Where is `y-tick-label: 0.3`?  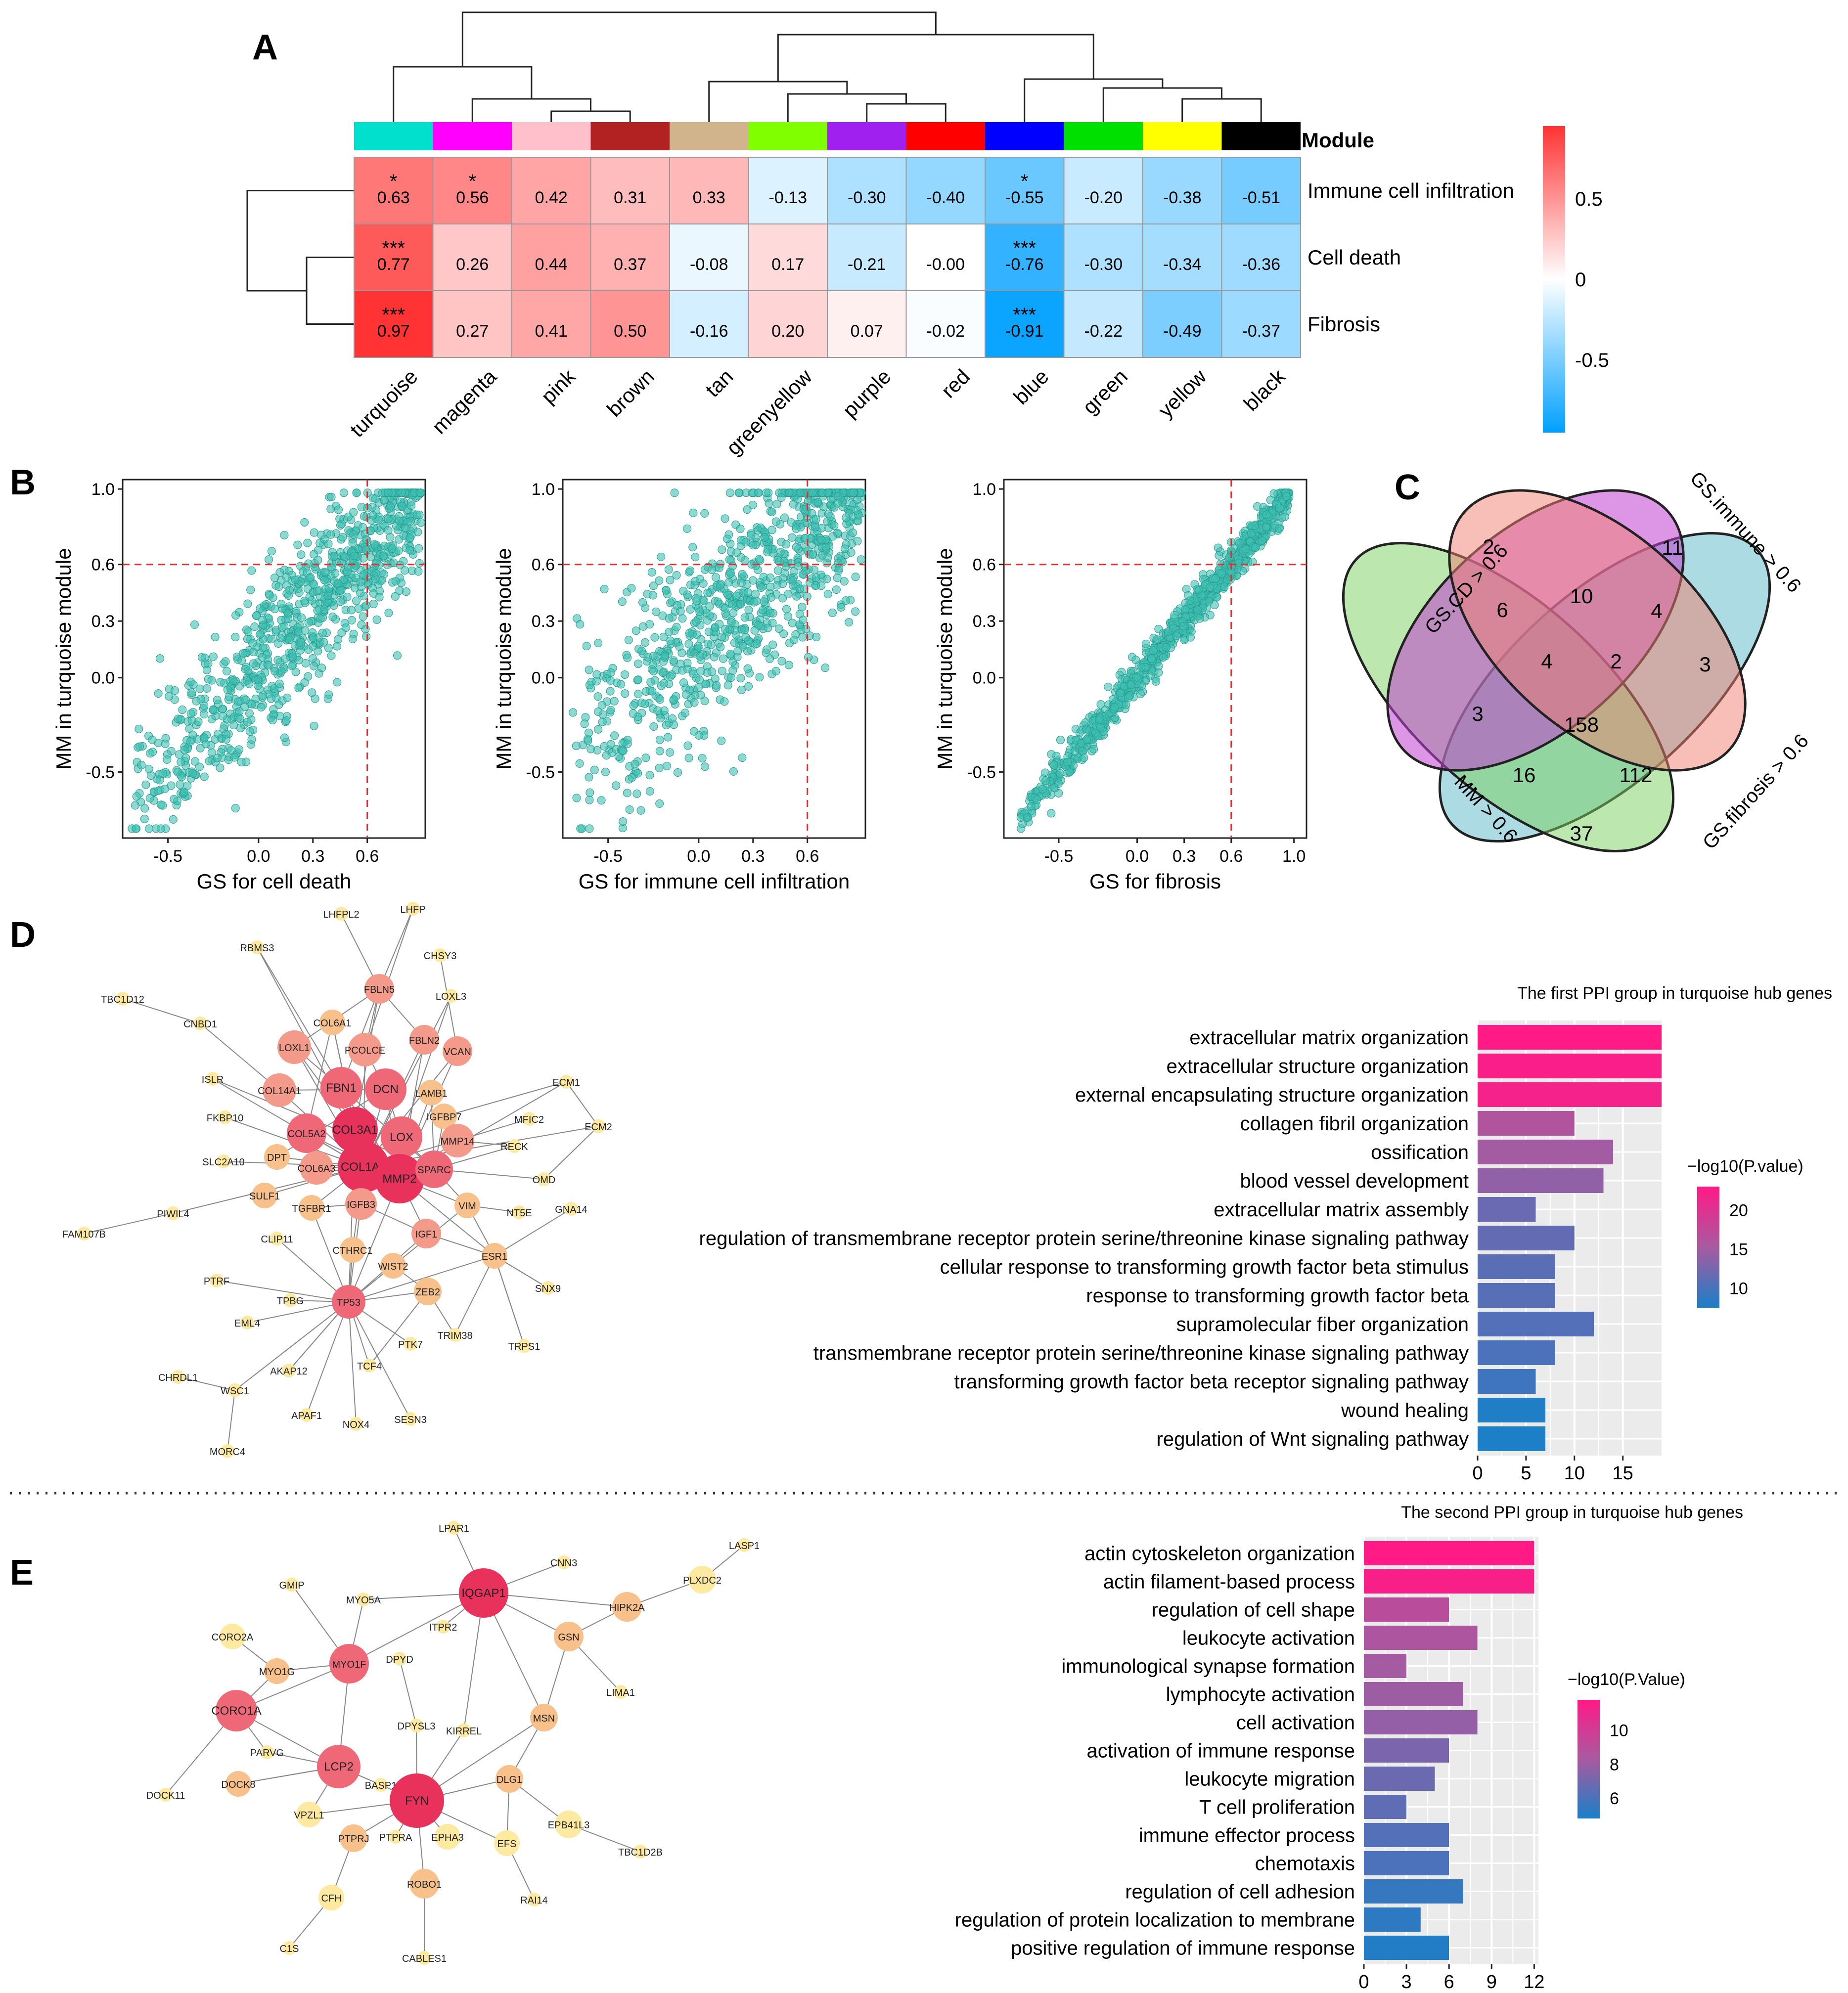 y-tick-label: 0.3 is located at coordinates (103, 621).